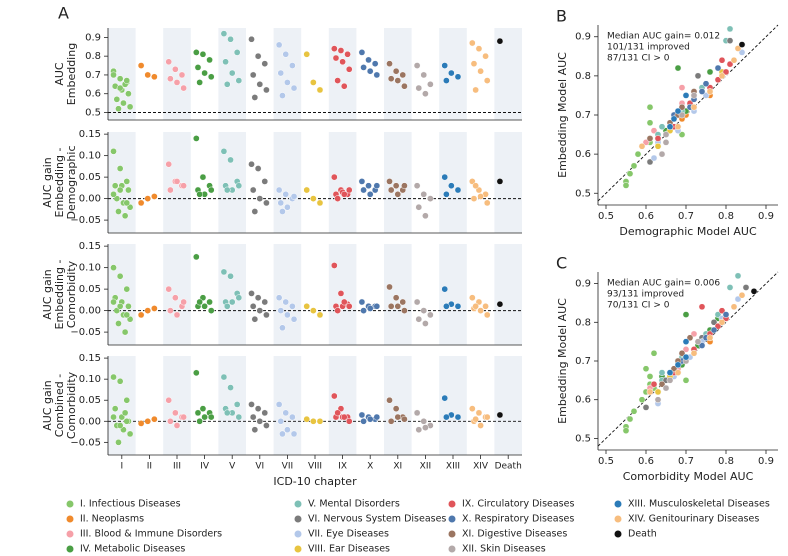 The width and height of the screenshot is (788, 556). What do you see at coordinates (85, 332) in the screenshot?
I see `y-tick-label: −0.05` at bounding box center [85, 332].